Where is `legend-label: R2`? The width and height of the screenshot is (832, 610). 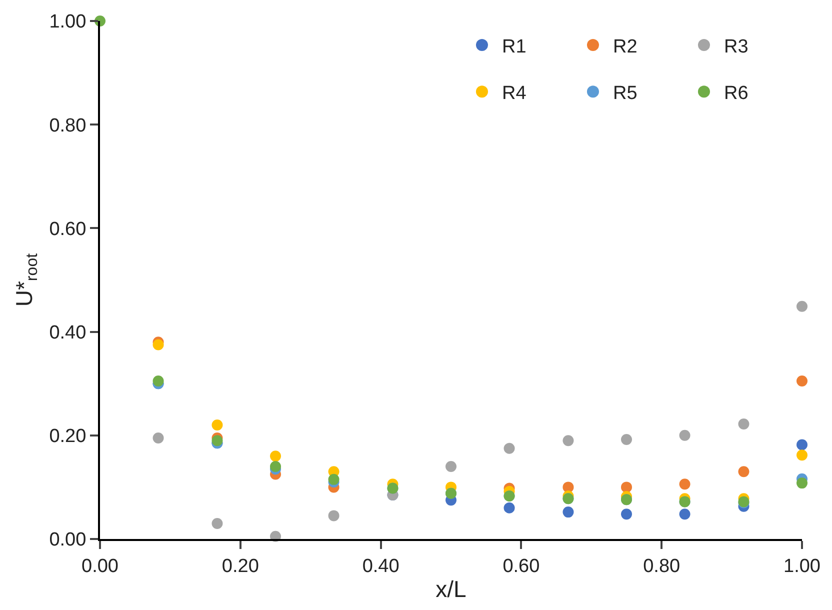 legend-label: R2 is located at coordinates (625, 47).